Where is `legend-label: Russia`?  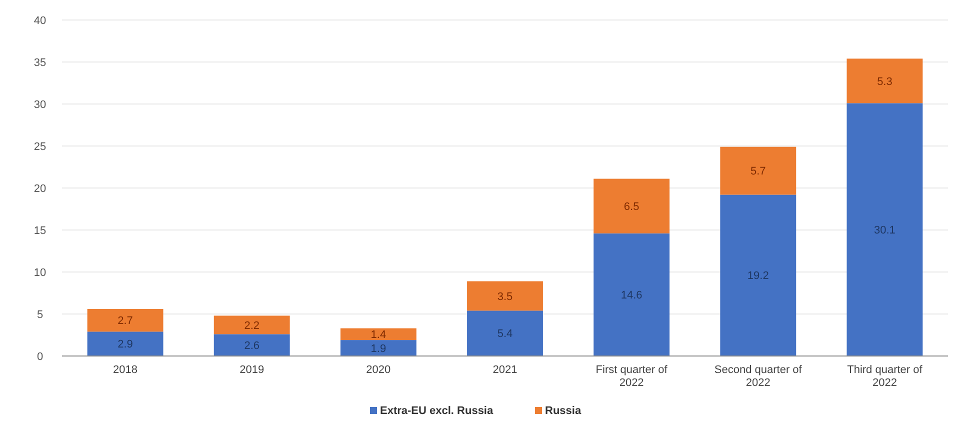 legend-label: Russia is located at coordinates (563, 411).